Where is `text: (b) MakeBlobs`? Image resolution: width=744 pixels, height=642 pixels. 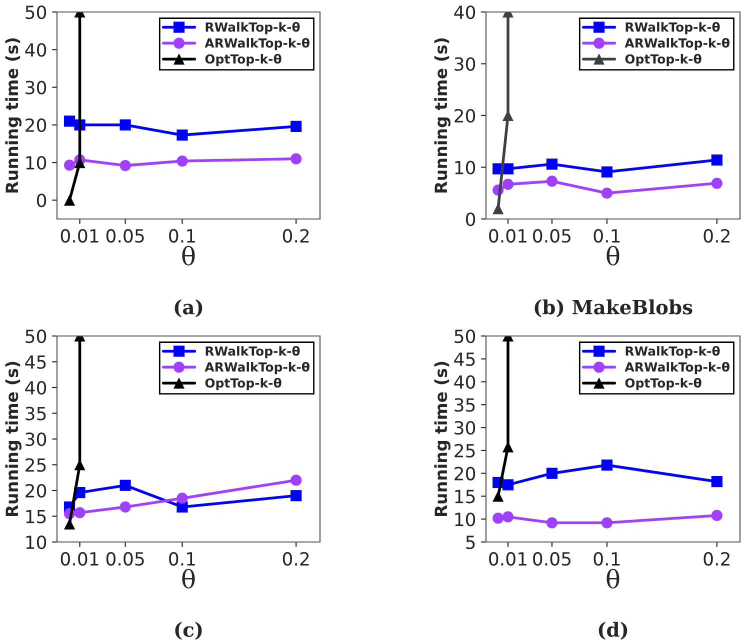 text: (b) MakeBlobs is located at coordinates (613, 308).